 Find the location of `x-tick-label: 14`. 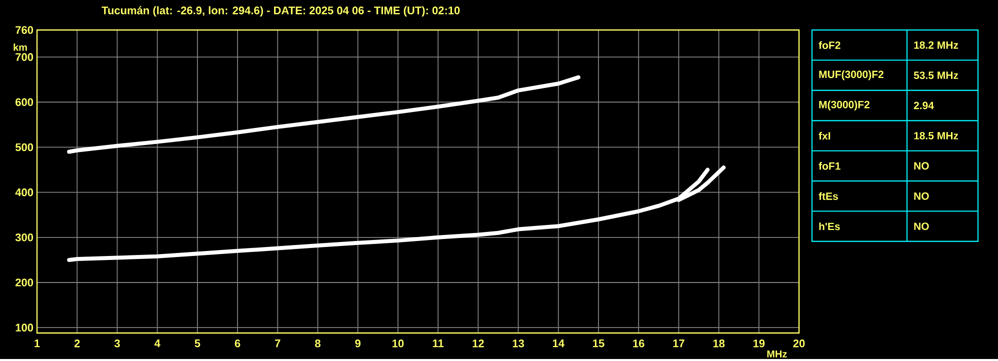

x-tick-label: 14 is located at coordinates (558, 344).